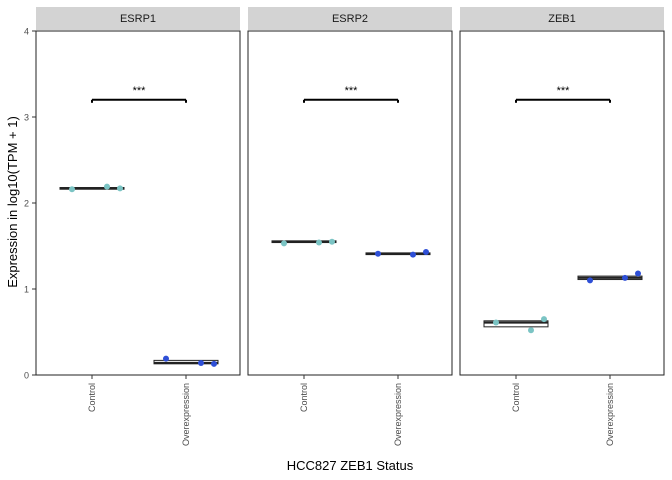 The height and width of the screenshot is (480, 672). What do you see at coordinates (350, 465) in the screenshot?
I see `x-axis-title: HCC827 ZEB1 Status` at bounding box center [350, 465].